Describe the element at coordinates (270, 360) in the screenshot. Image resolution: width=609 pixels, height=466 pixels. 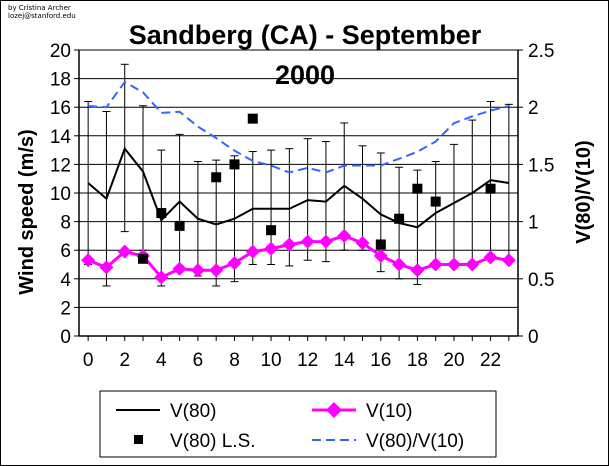
I see `x-tick-label-5: 10` at that location.